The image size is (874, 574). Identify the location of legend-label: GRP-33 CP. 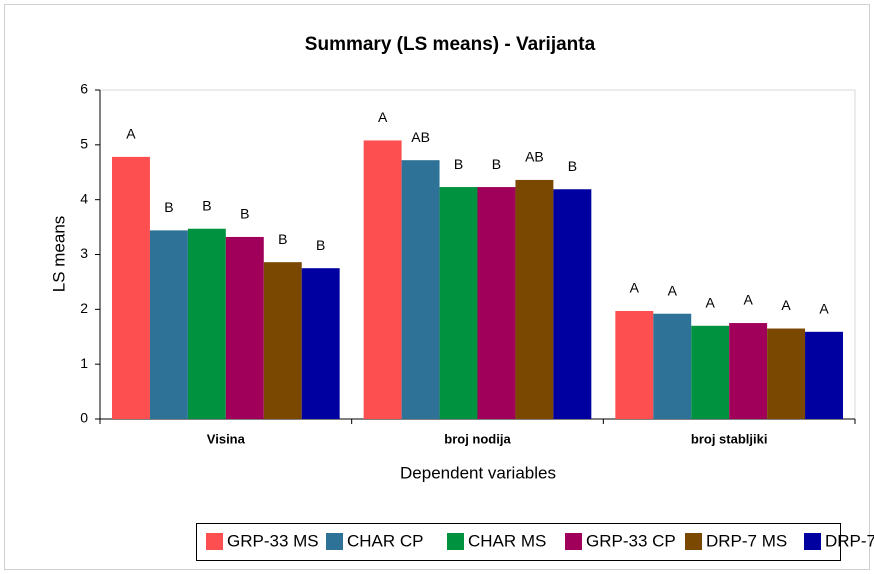
(631, 540).